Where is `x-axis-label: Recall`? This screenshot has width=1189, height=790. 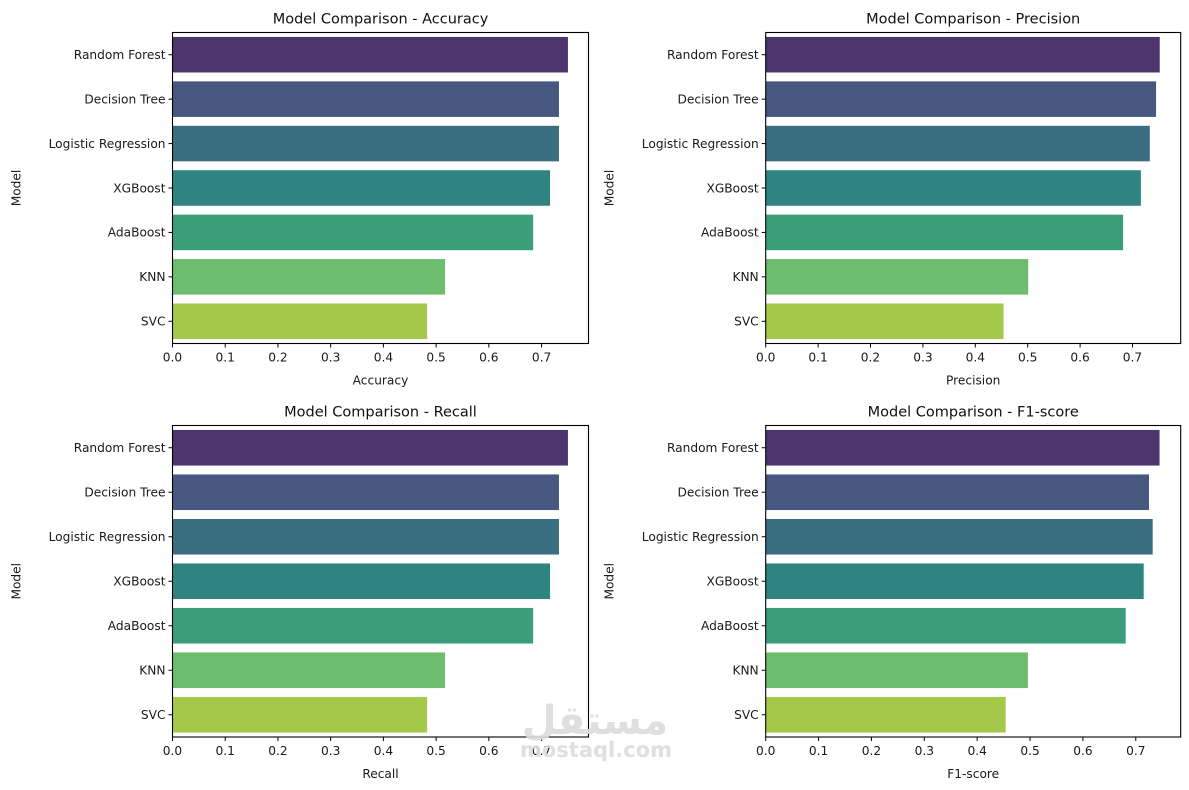
x-axis-label: Recall is located at coordinates (380, 774).